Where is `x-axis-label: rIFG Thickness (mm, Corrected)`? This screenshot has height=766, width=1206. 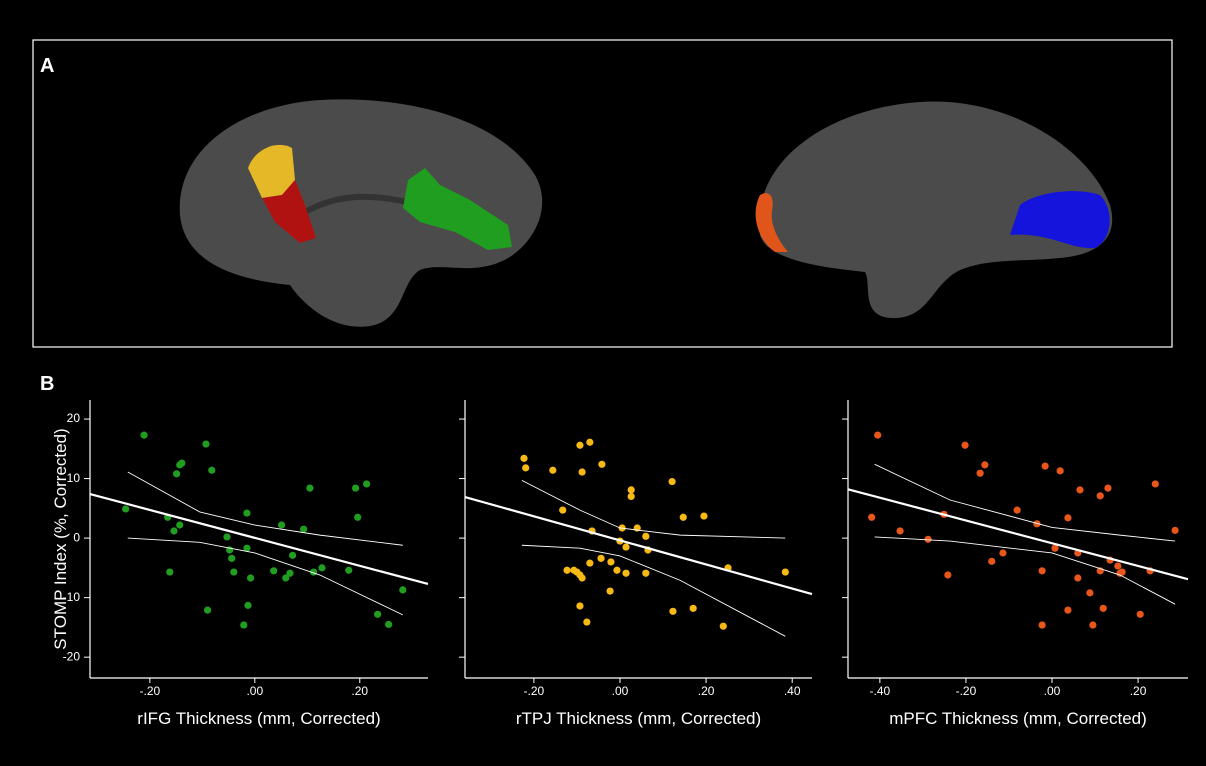 x-axis-label: rIFG Thickness (mm, Corrected) is located at coordinates (258, 718).